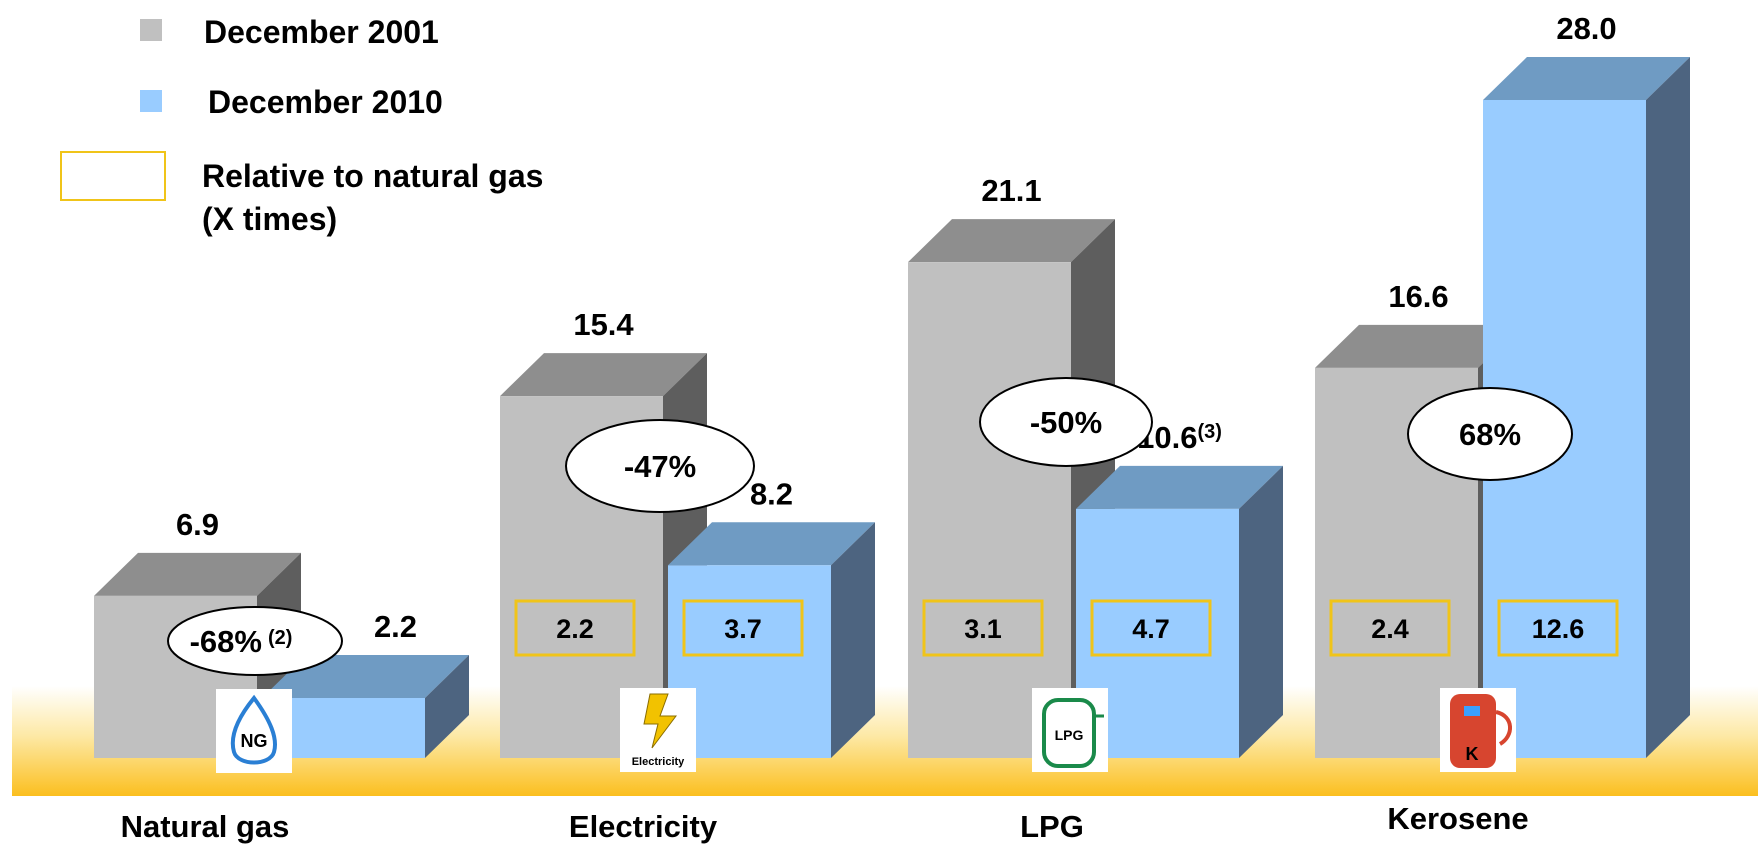 The image size is (1758, 854). I want to click on change-bubble-lpg, so click(1066, 422).